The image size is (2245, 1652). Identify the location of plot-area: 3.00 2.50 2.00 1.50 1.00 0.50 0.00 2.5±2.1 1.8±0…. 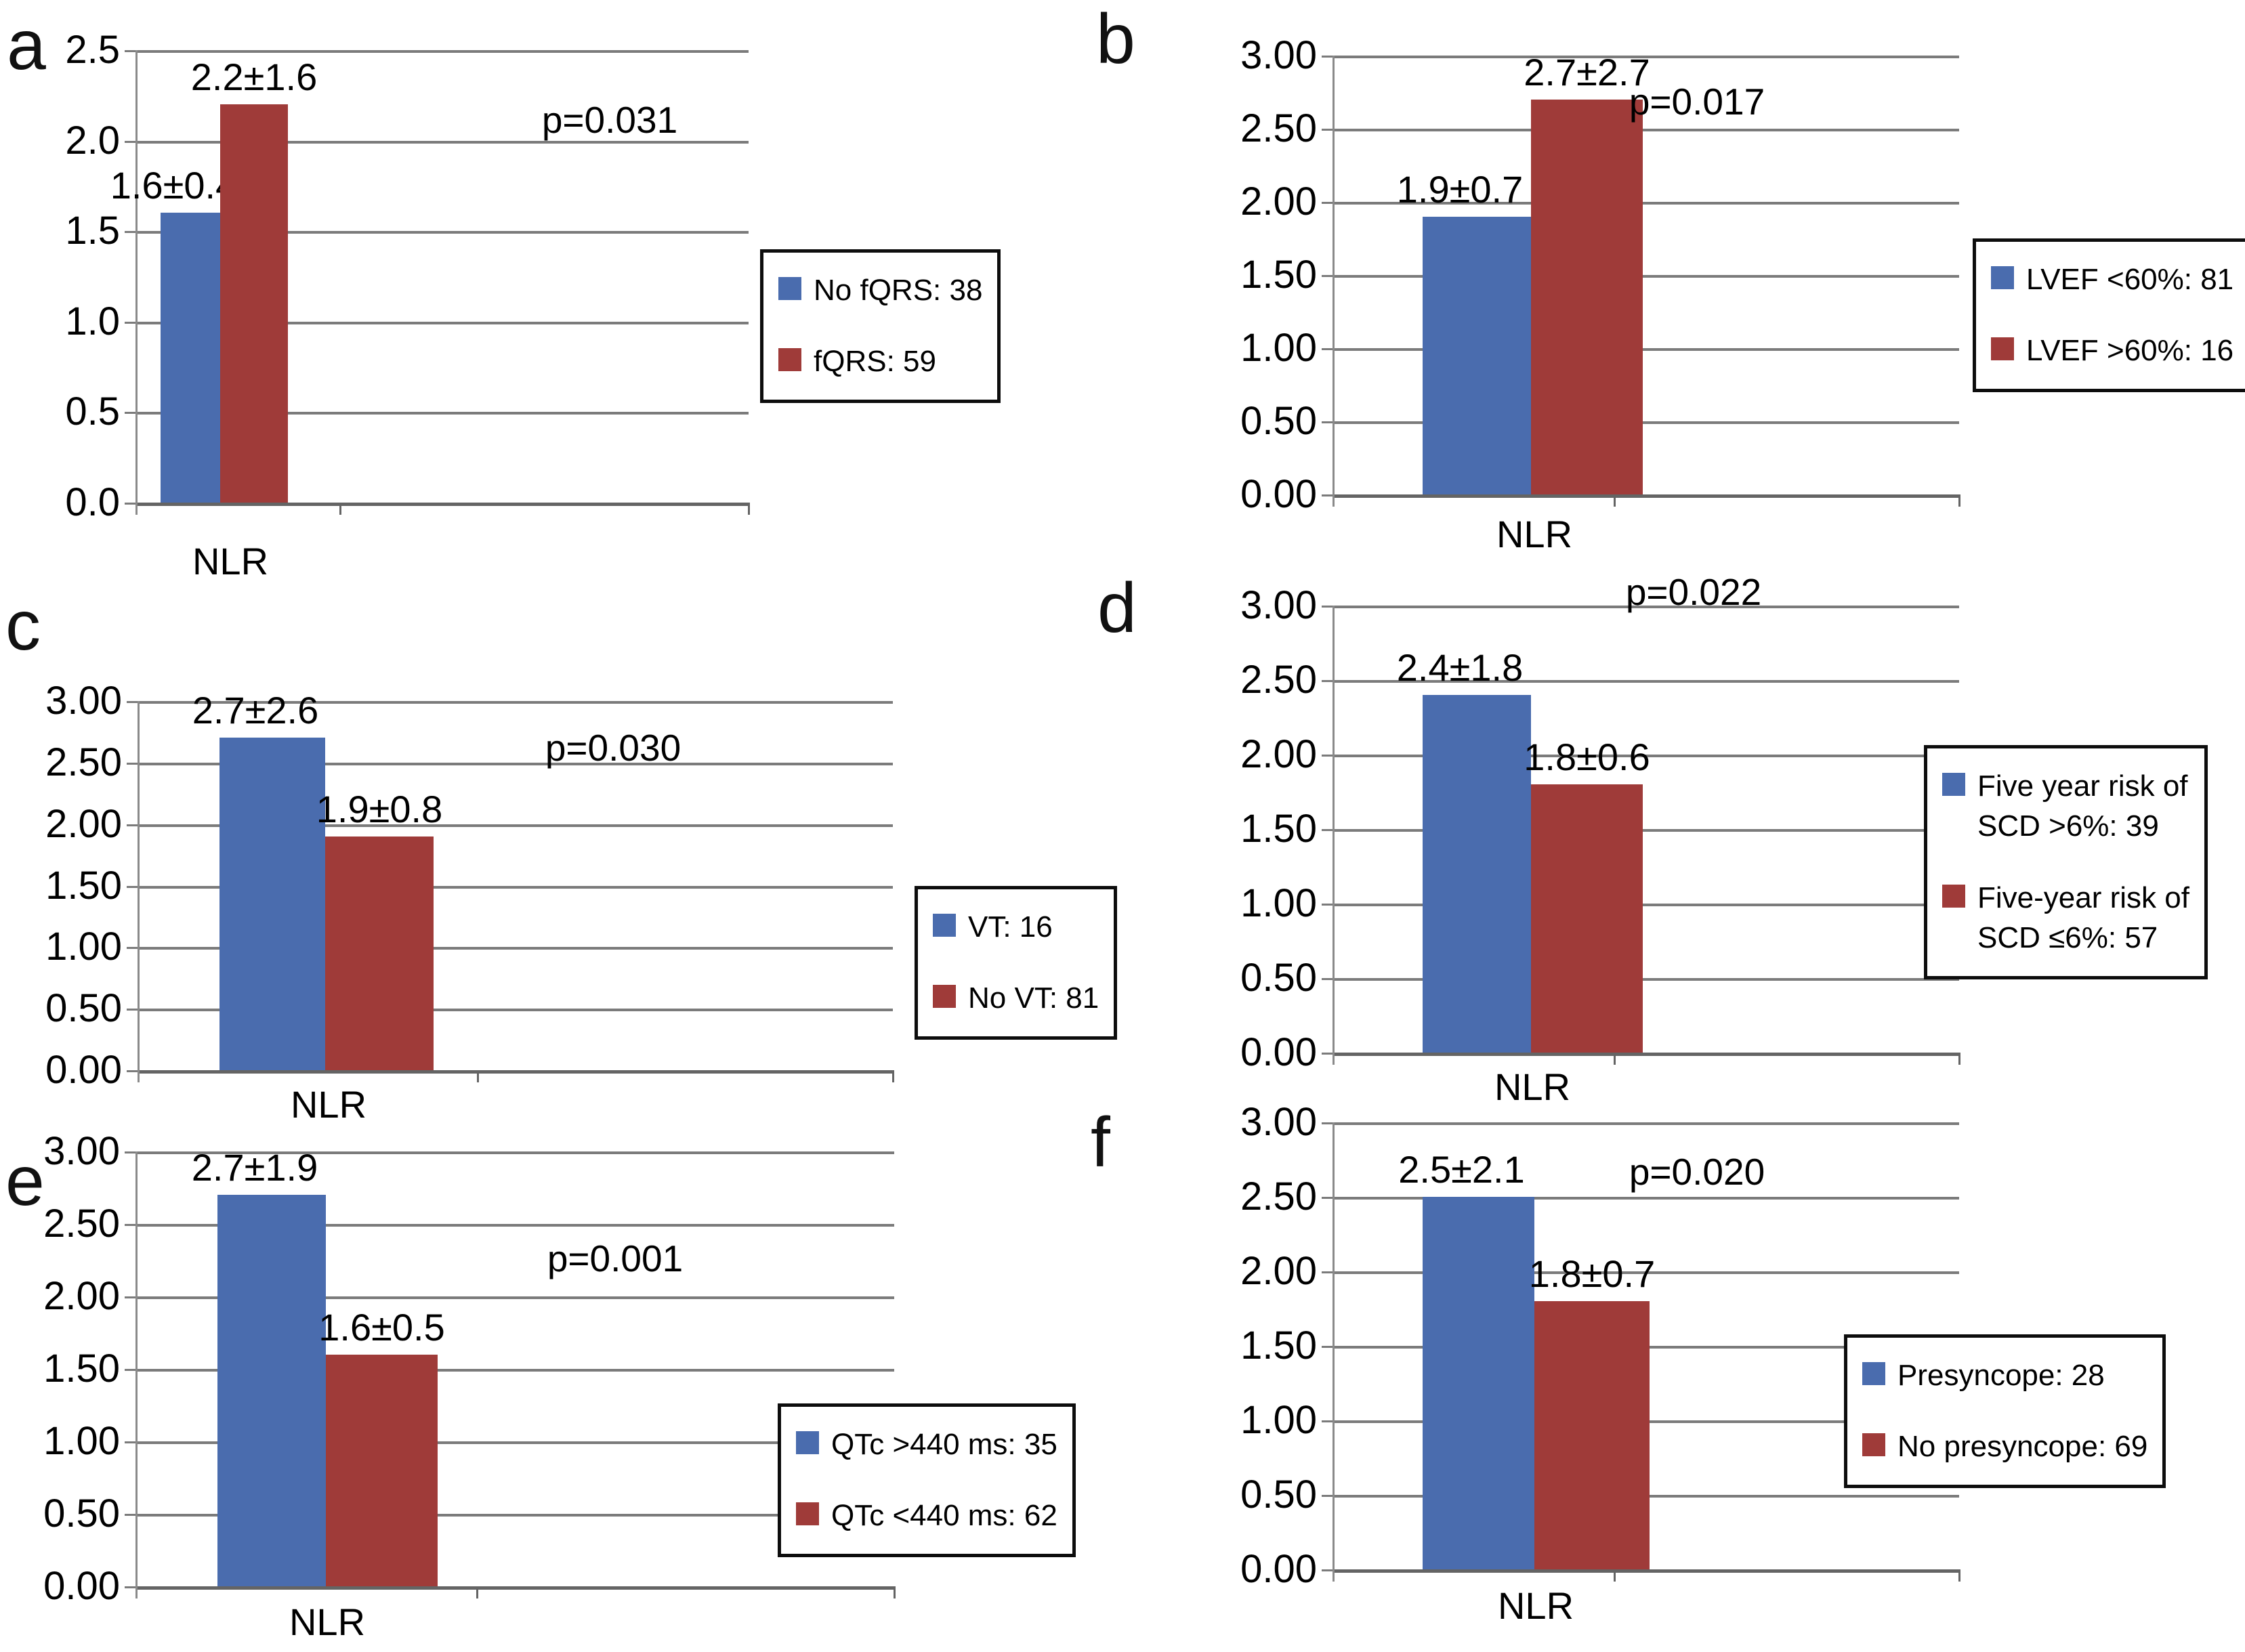
(1600, 1346).